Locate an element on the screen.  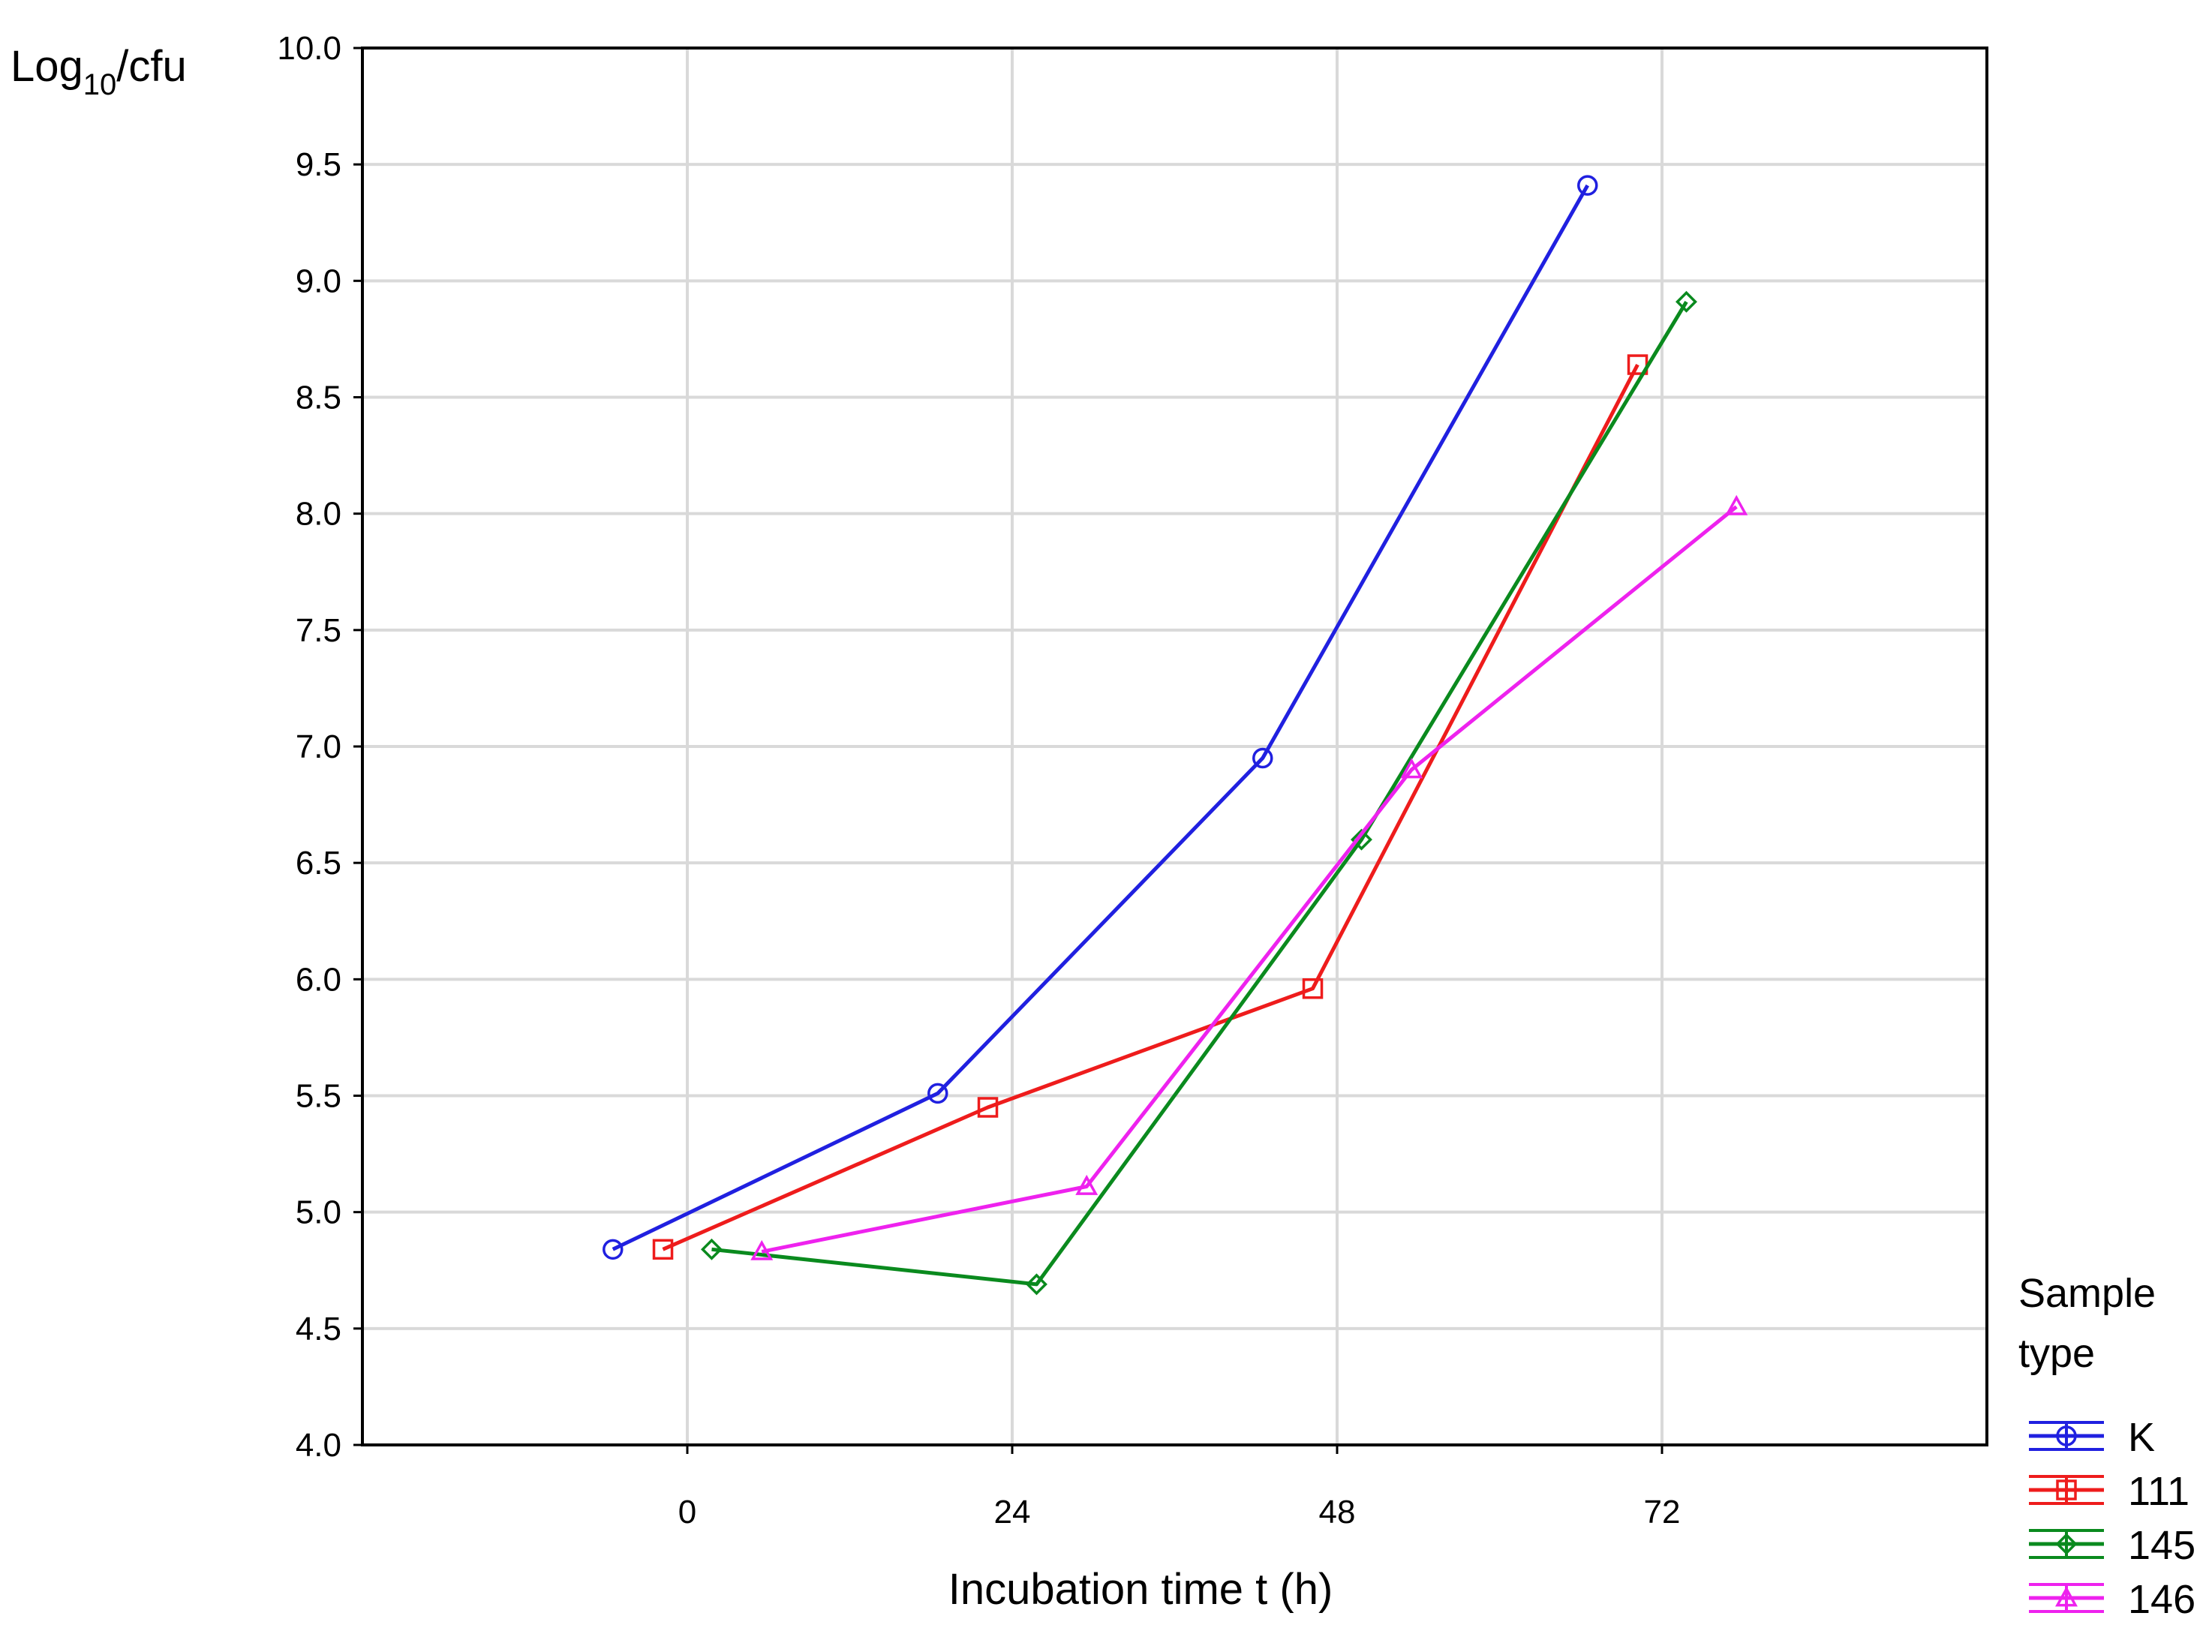
y-tick-label: 8.5 is located at coordinates (319, 398).